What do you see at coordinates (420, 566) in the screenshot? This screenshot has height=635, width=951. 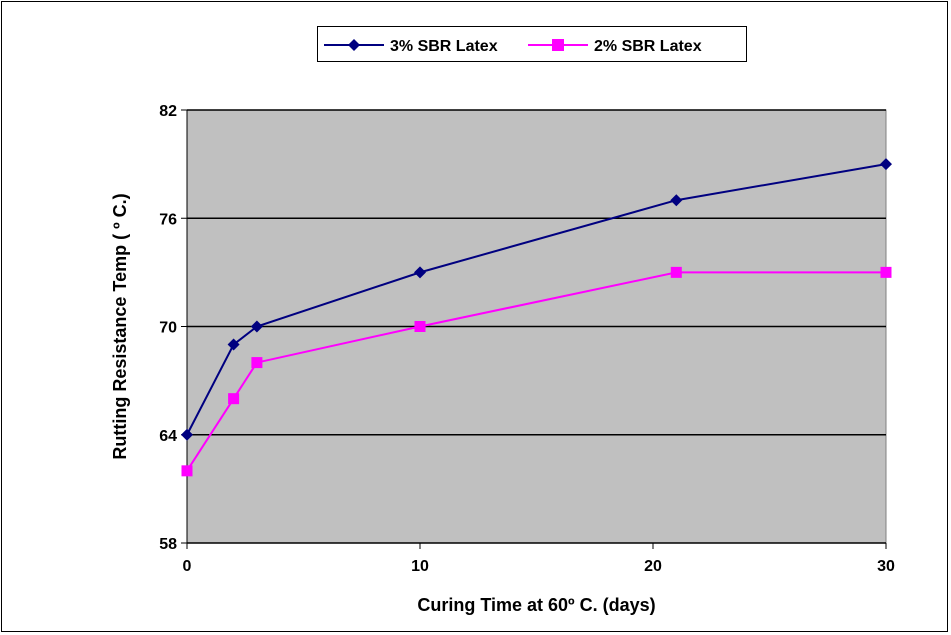 I see `x-tick-label: 10` at bounding box center [420, 566].